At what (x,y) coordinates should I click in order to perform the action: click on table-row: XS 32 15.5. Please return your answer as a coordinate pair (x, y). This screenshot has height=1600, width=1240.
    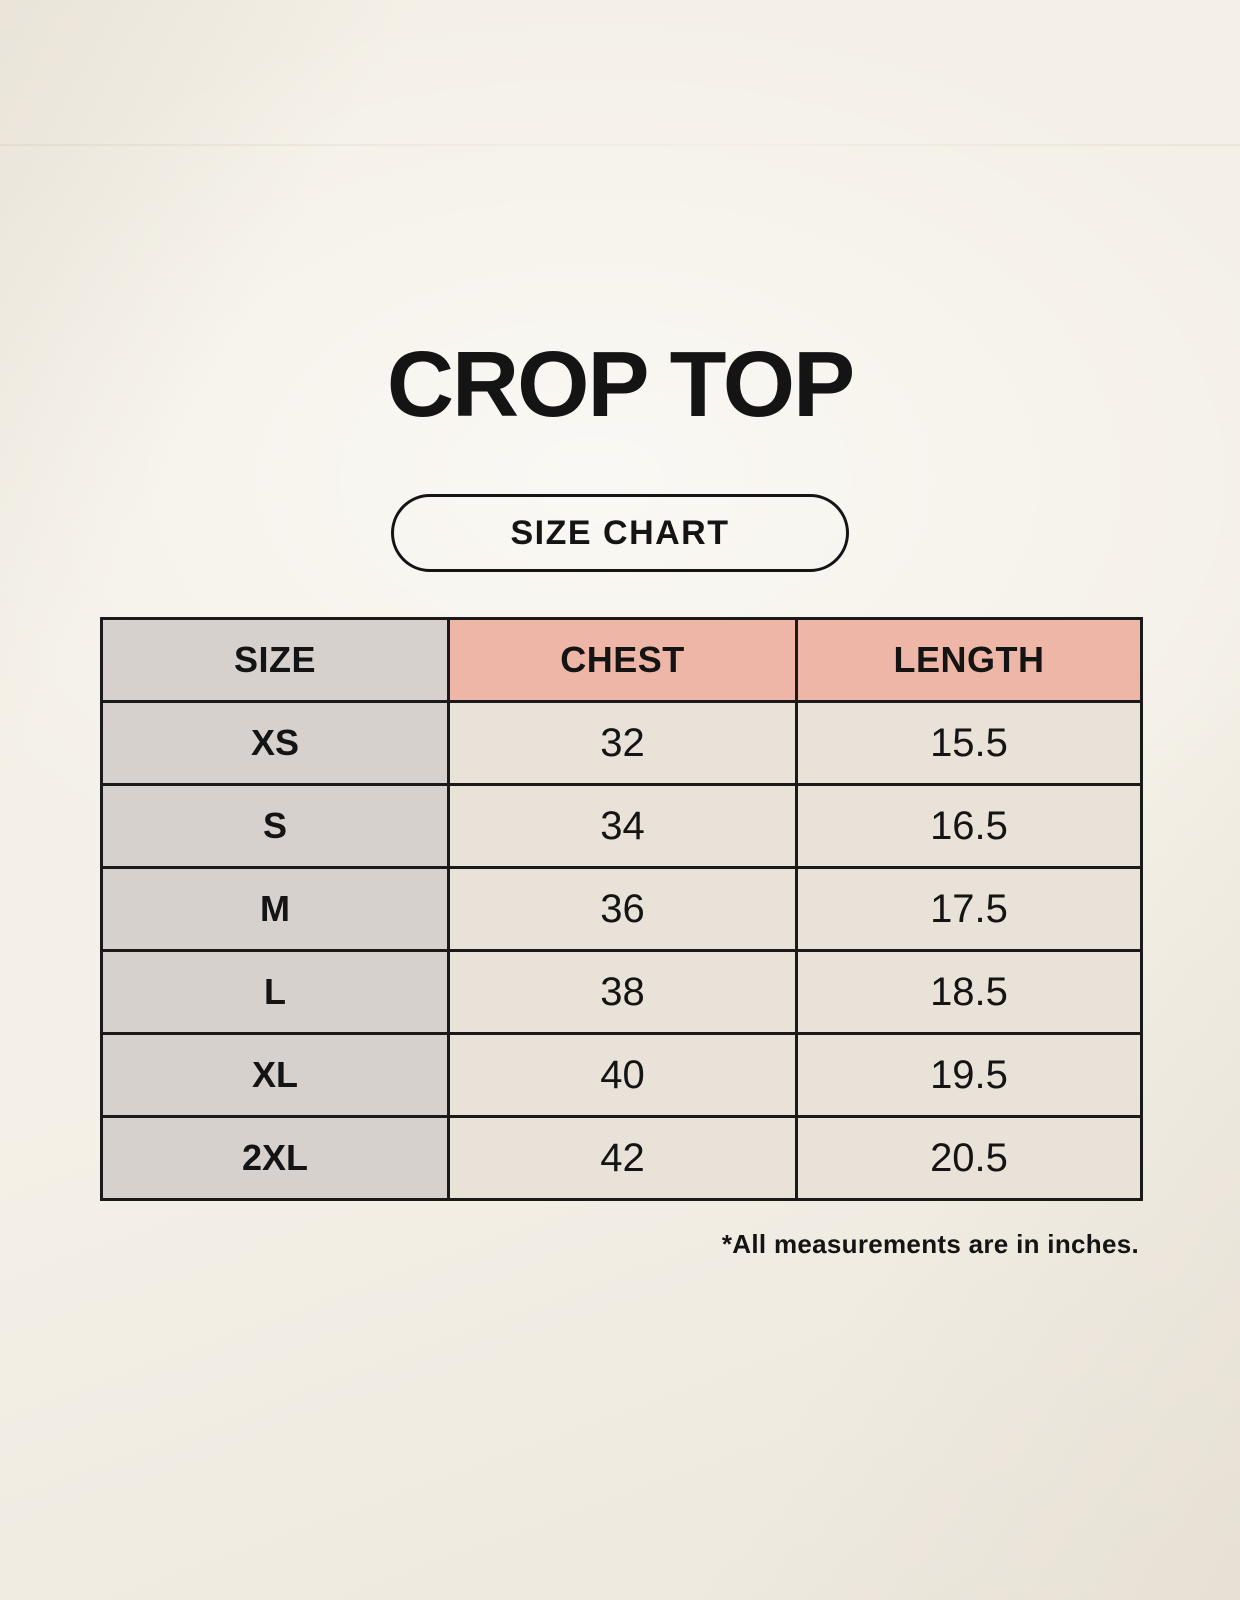
    Looking at the image, I should click on (621, 743).